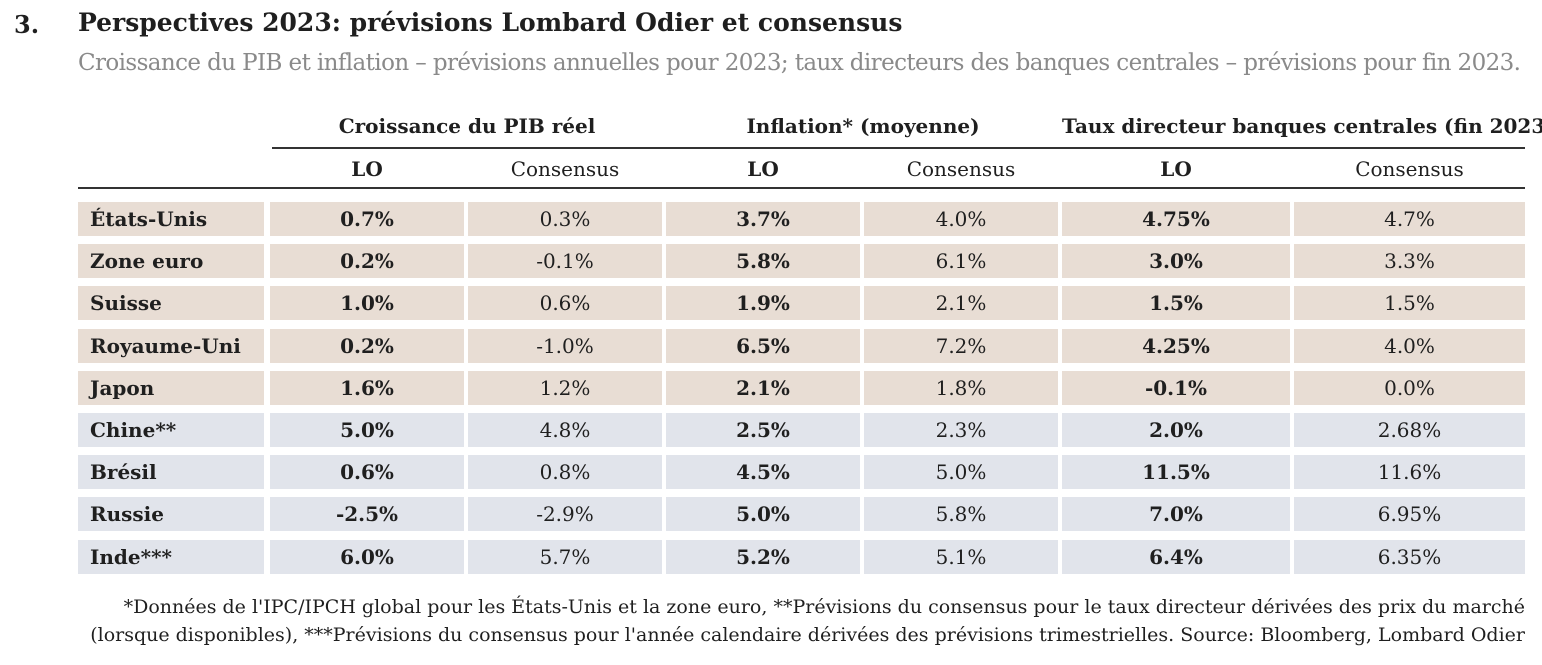 Image resolution: width=1542 pixels, height=665 pixels. Describe the element at coordinates (1176, 169) in the screenshot. I see `subheader-rate-lo: LO` at that location.